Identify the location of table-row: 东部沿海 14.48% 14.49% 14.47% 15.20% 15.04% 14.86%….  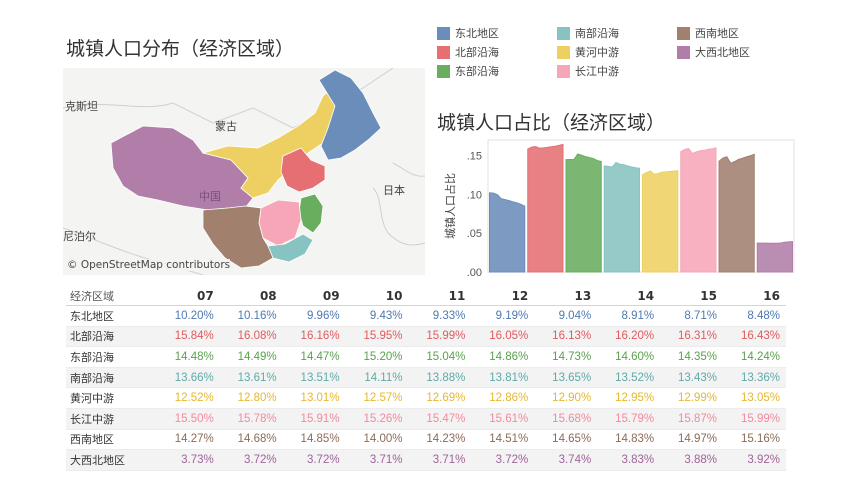
(426, 357).